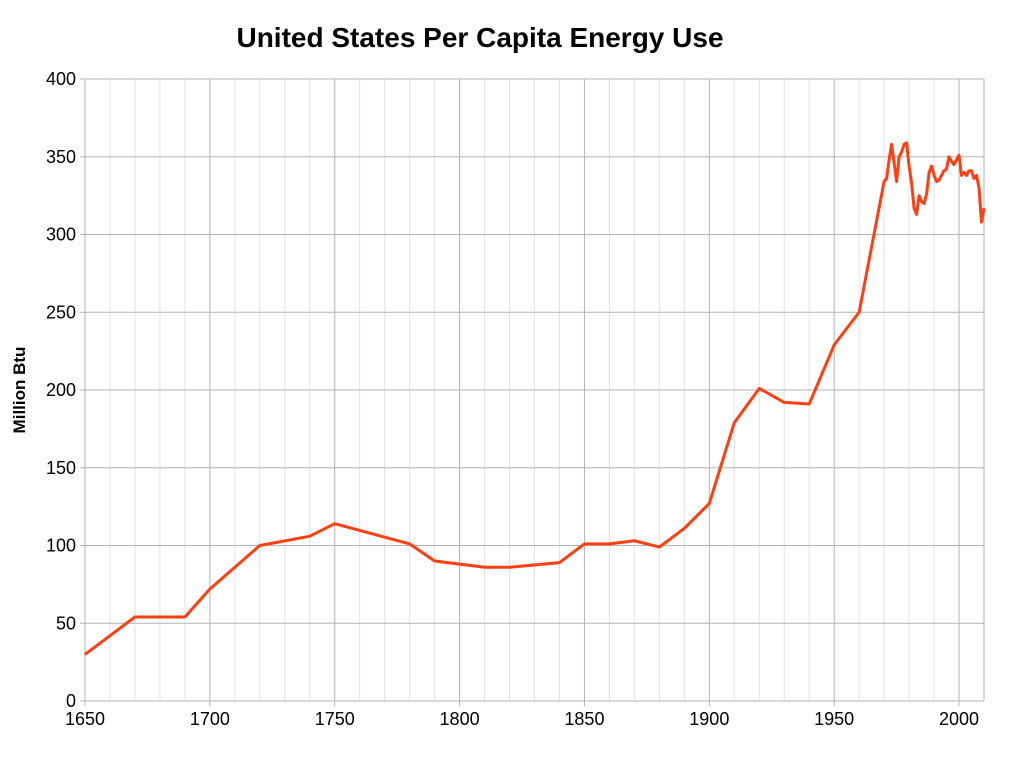  Describe the element at coordinates (61, 390) in the screenshot. I see `y-tick-label: 200` at that location.